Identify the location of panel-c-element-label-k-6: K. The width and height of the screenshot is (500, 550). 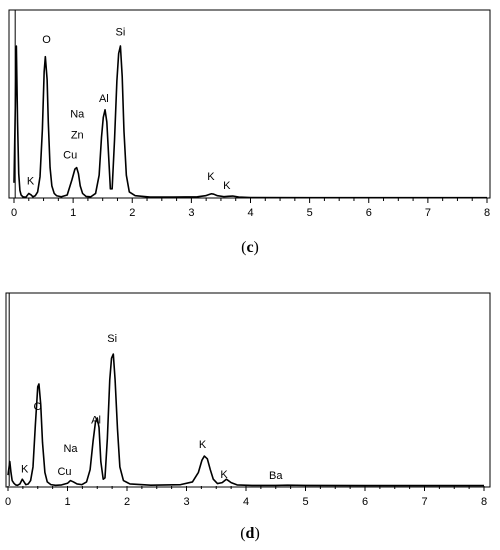
(31, 181).